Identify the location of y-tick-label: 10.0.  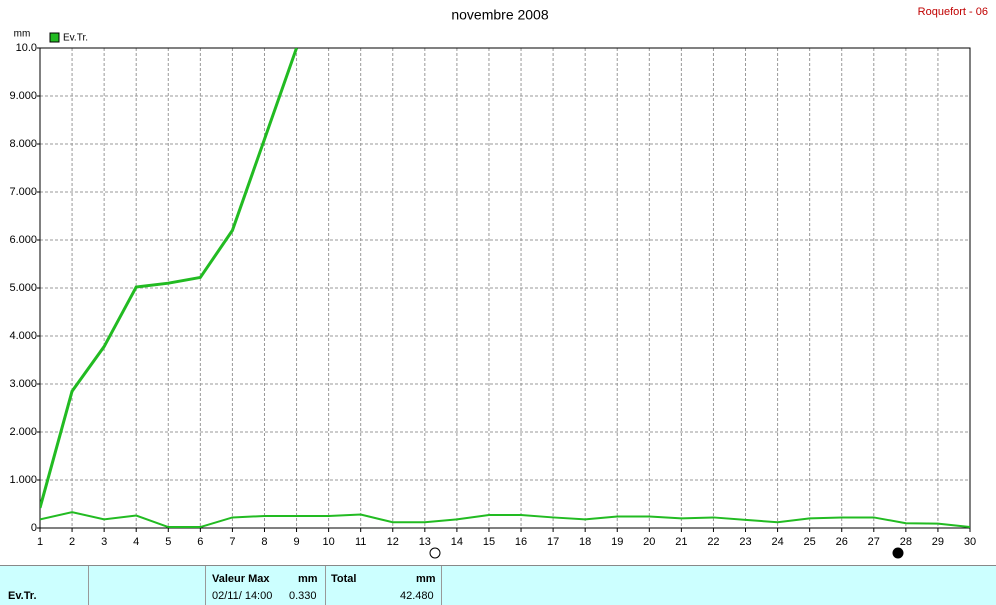
(26, 48).